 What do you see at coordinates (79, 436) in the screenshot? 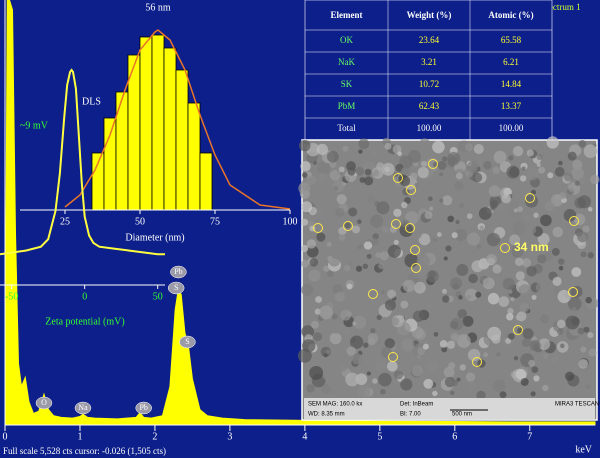
I see `x-tick-label: 1` at bounding box center [79, 436].